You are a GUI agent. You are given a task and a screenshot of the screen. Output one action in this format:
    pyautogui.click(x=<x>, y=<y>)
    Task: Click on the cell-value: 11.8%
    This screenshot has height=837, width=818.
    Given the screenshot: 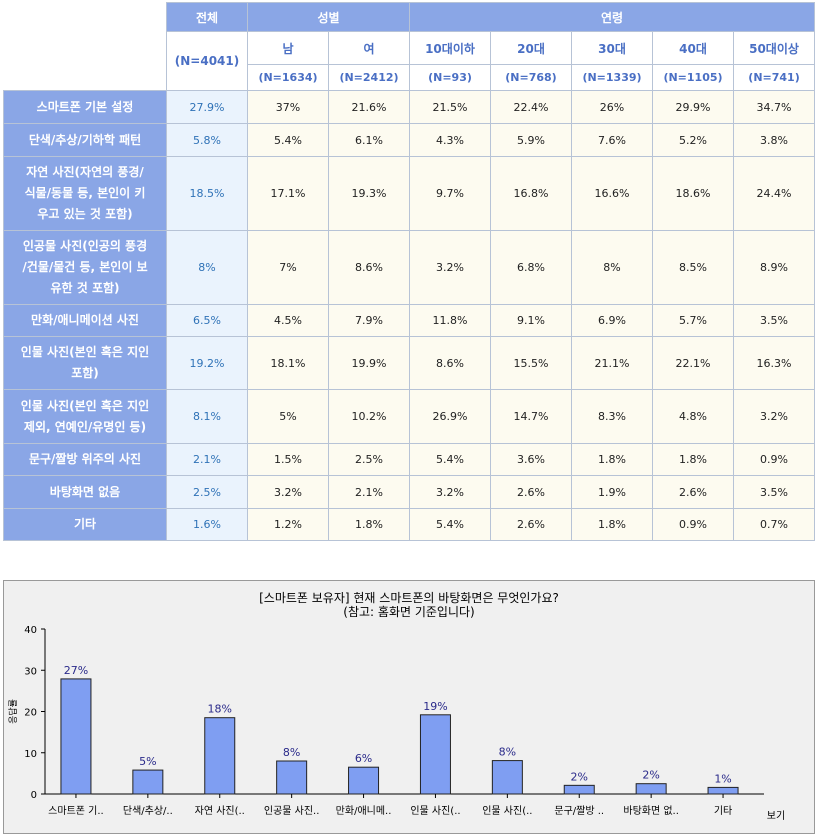 What is the action you would take?
    pyautogui.click(x=450, y=320)
    